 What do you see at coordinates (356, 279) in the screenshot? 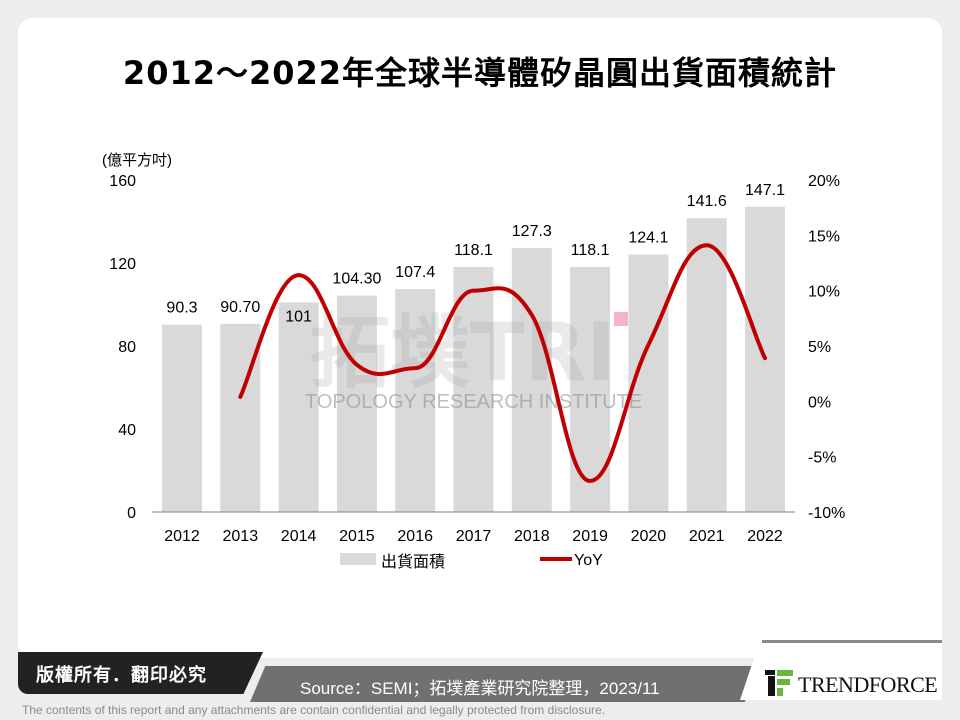
I see `bar-label-2015: 104.30` at bounding box center [356, 279].